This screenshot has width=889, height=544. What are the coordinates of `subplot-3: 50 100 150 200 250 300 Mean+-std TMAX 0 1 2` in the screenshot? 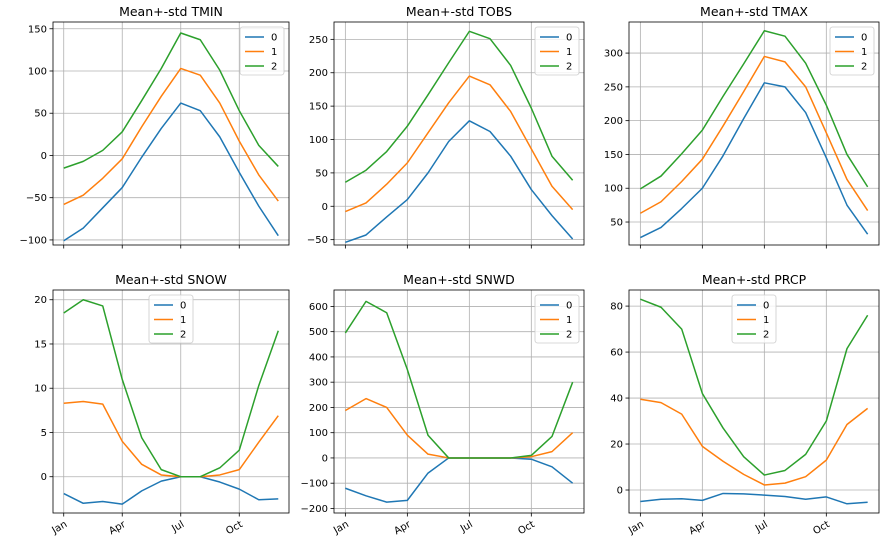 It's located at (742, 126).